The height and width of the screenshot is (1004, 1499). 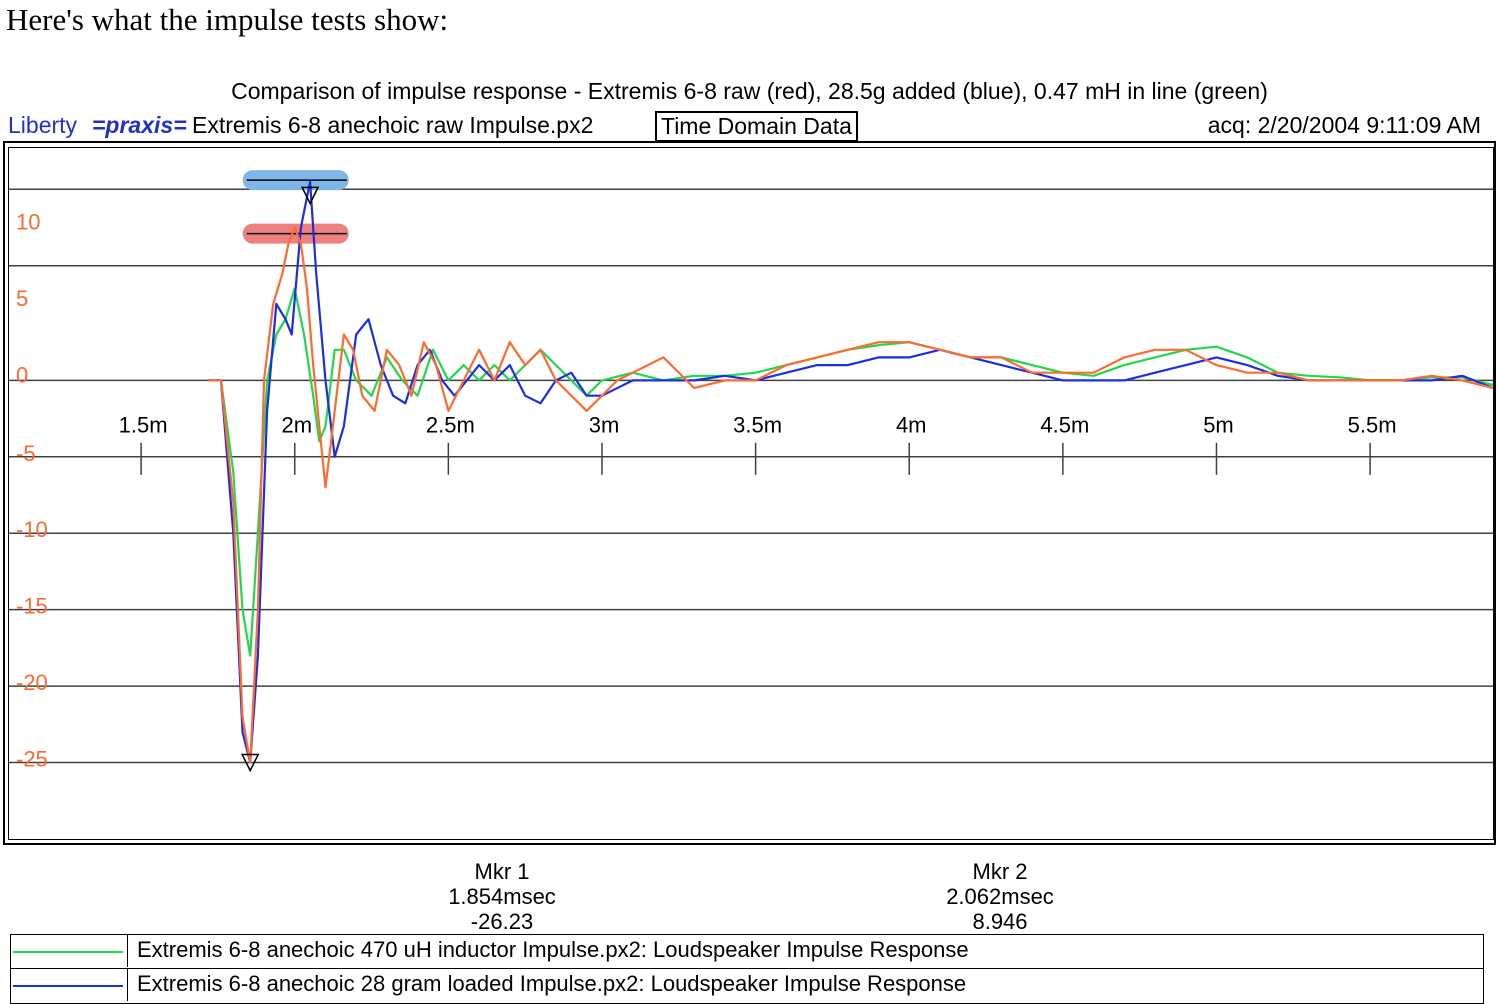 I want to click on x-tick-label: 3.5m, so click(x=757, y=424).